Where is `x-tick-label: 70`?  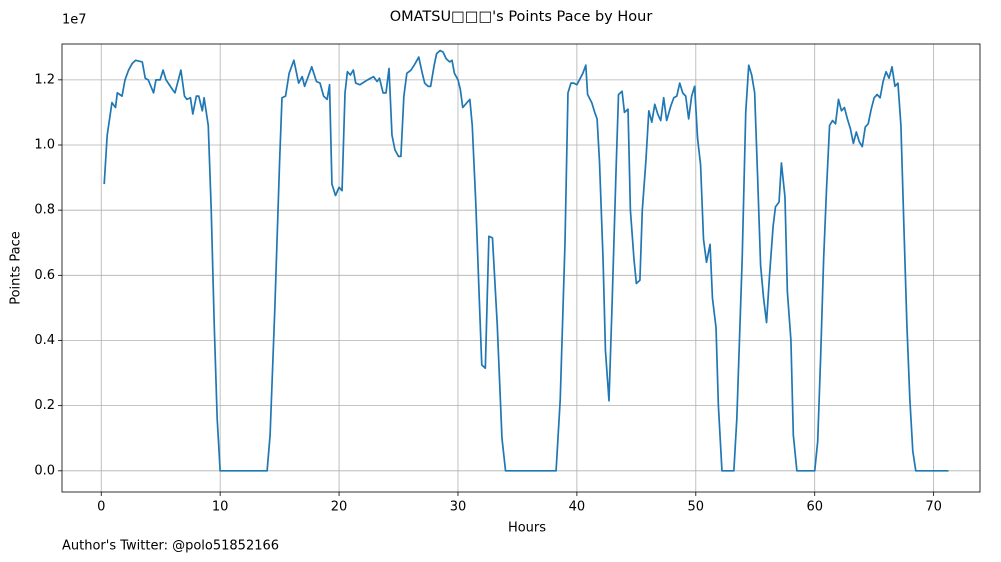
x-tick-label: 70 is located at coordinates (933, 507).